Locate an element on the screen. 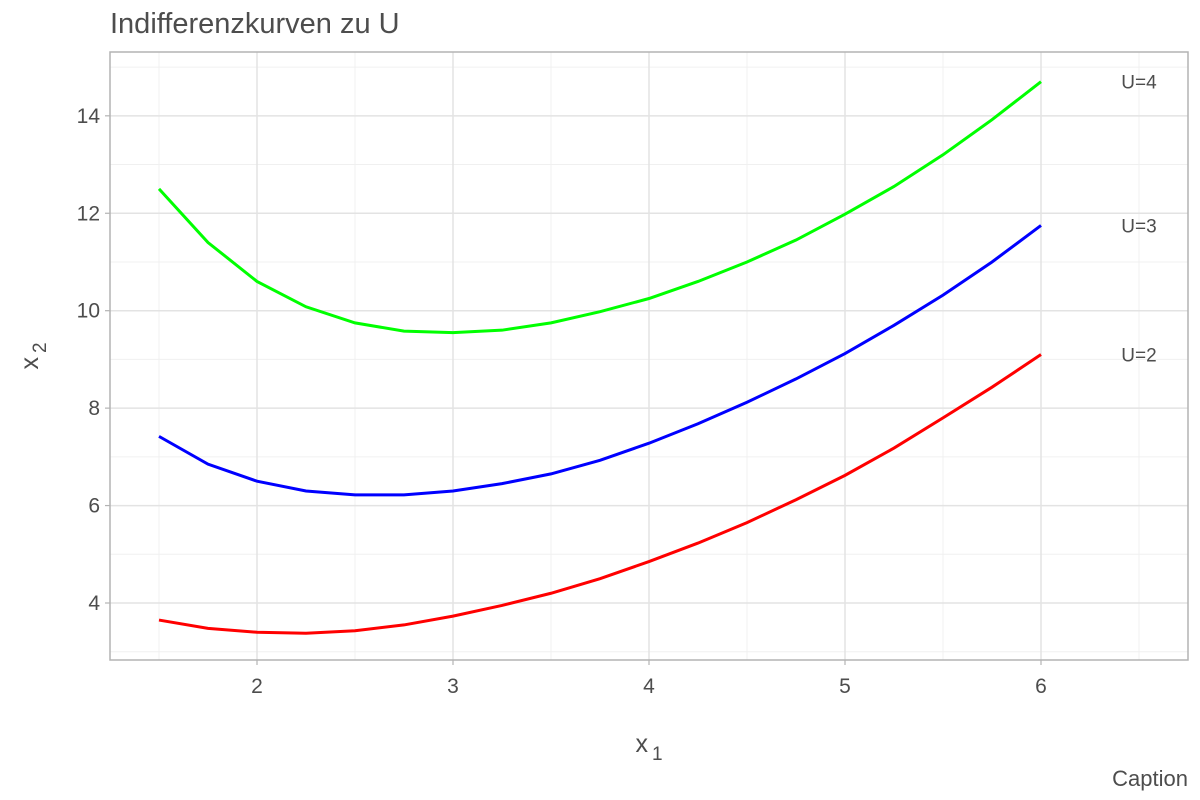 This screenshot has width=1200, height=800. chart-title: Indifferenzkurven zu U is located at coordinates (255, 24).